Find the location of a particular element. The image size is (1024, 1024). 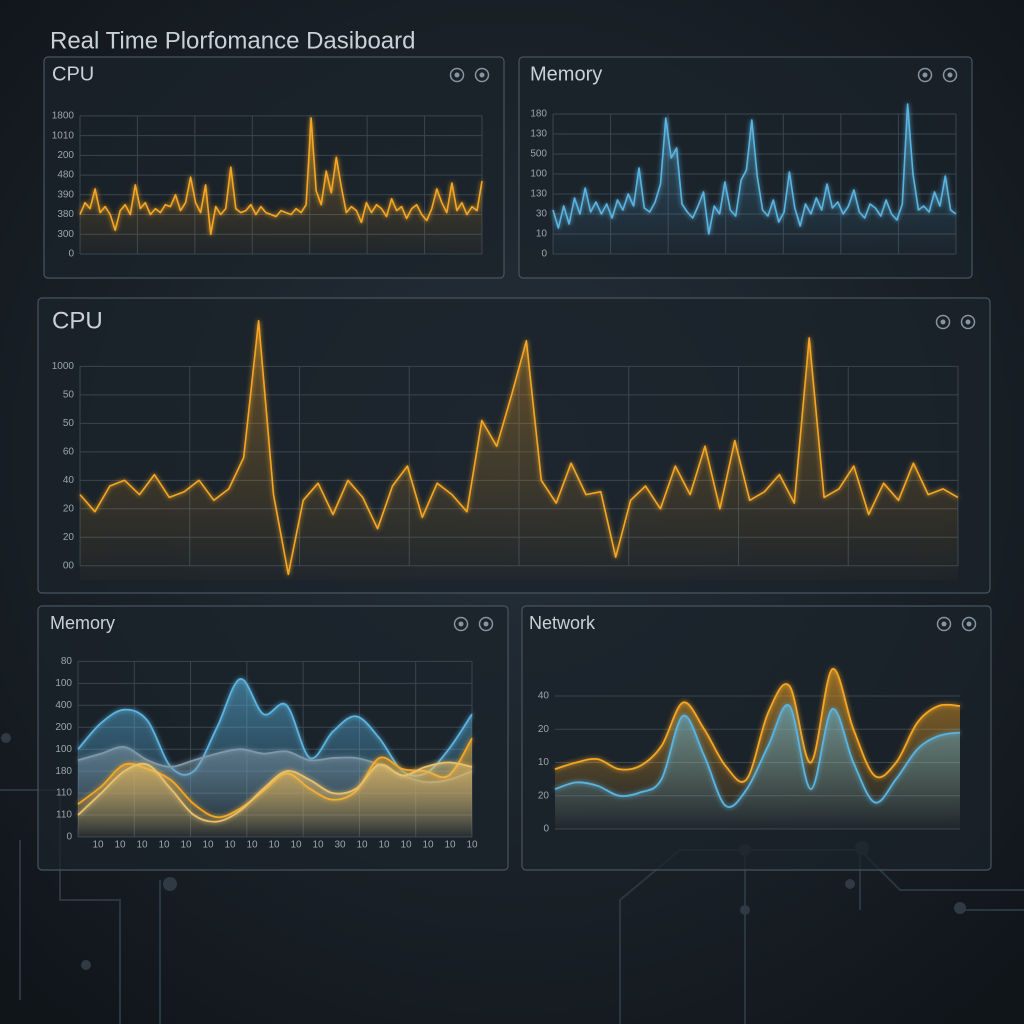

y-tick-label: 480 is located at coordinates (65, 175).